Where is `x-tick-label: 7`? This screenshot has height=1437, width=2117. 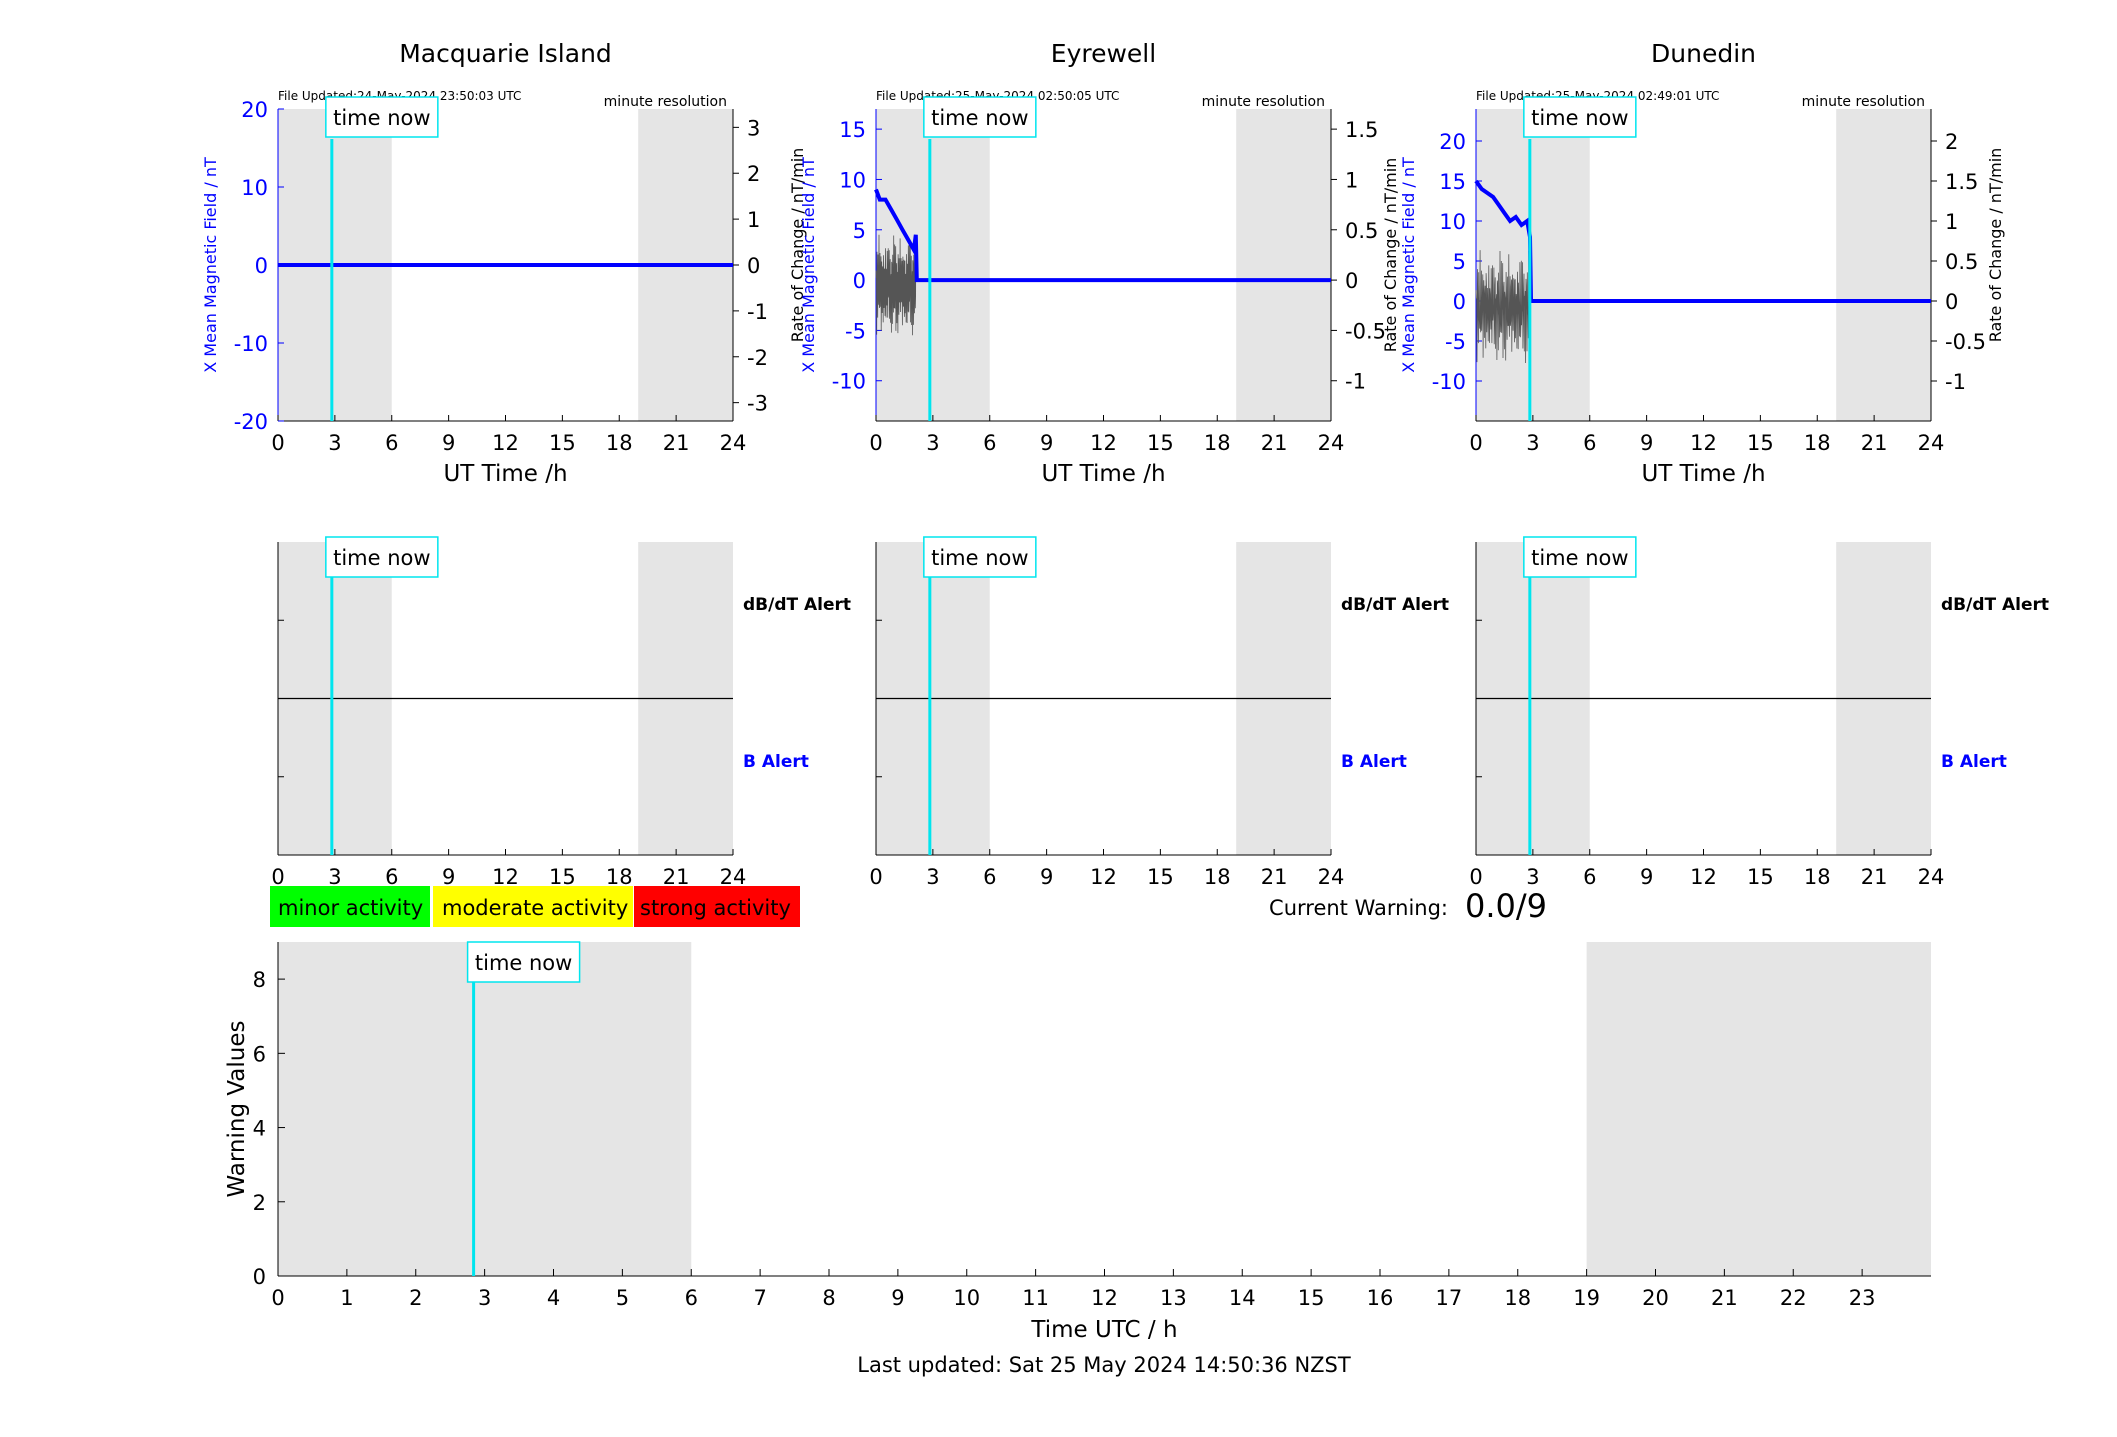 x-tick-label: 7 is located at coordinates (759, 1298).